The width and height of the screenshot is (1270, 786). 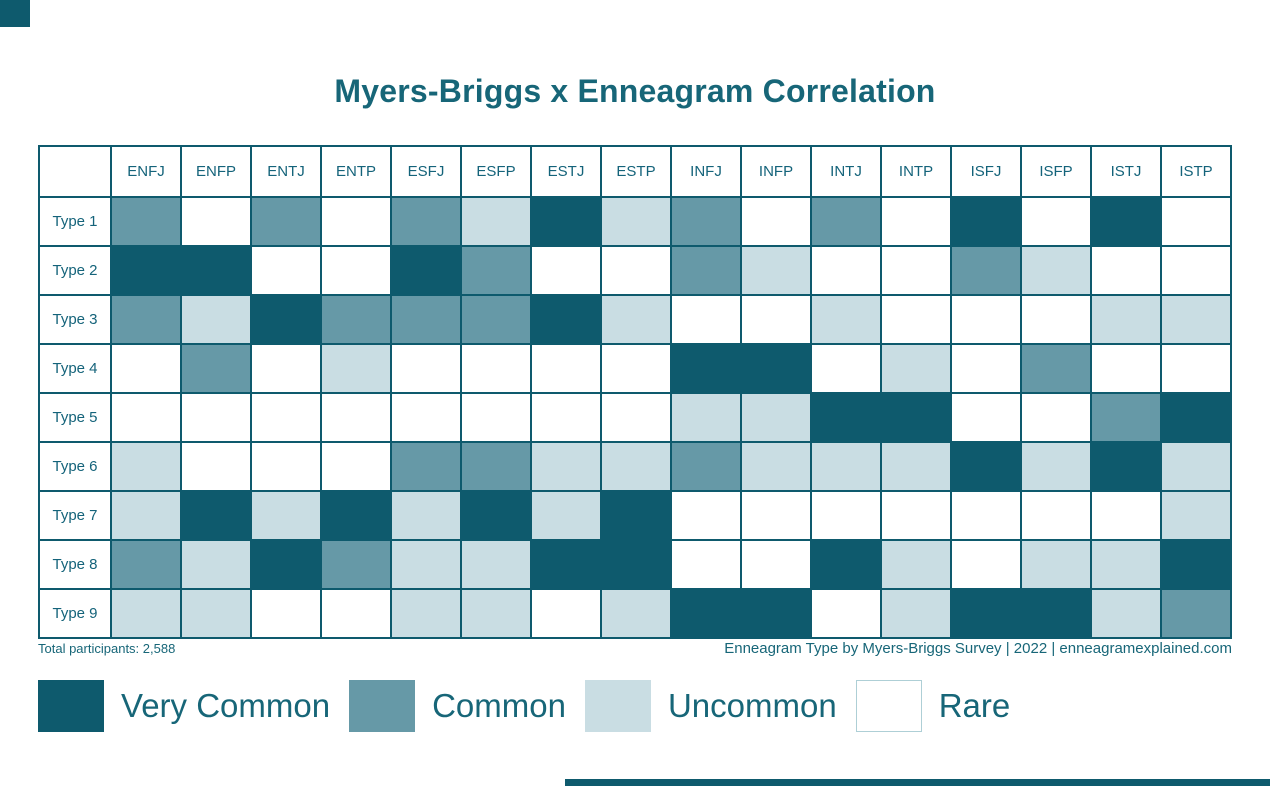 What do you see at coordinates (846, 515) in the screenshot?
I see `heatmap-cell-intj-type7` at bounding box center [846, 515].